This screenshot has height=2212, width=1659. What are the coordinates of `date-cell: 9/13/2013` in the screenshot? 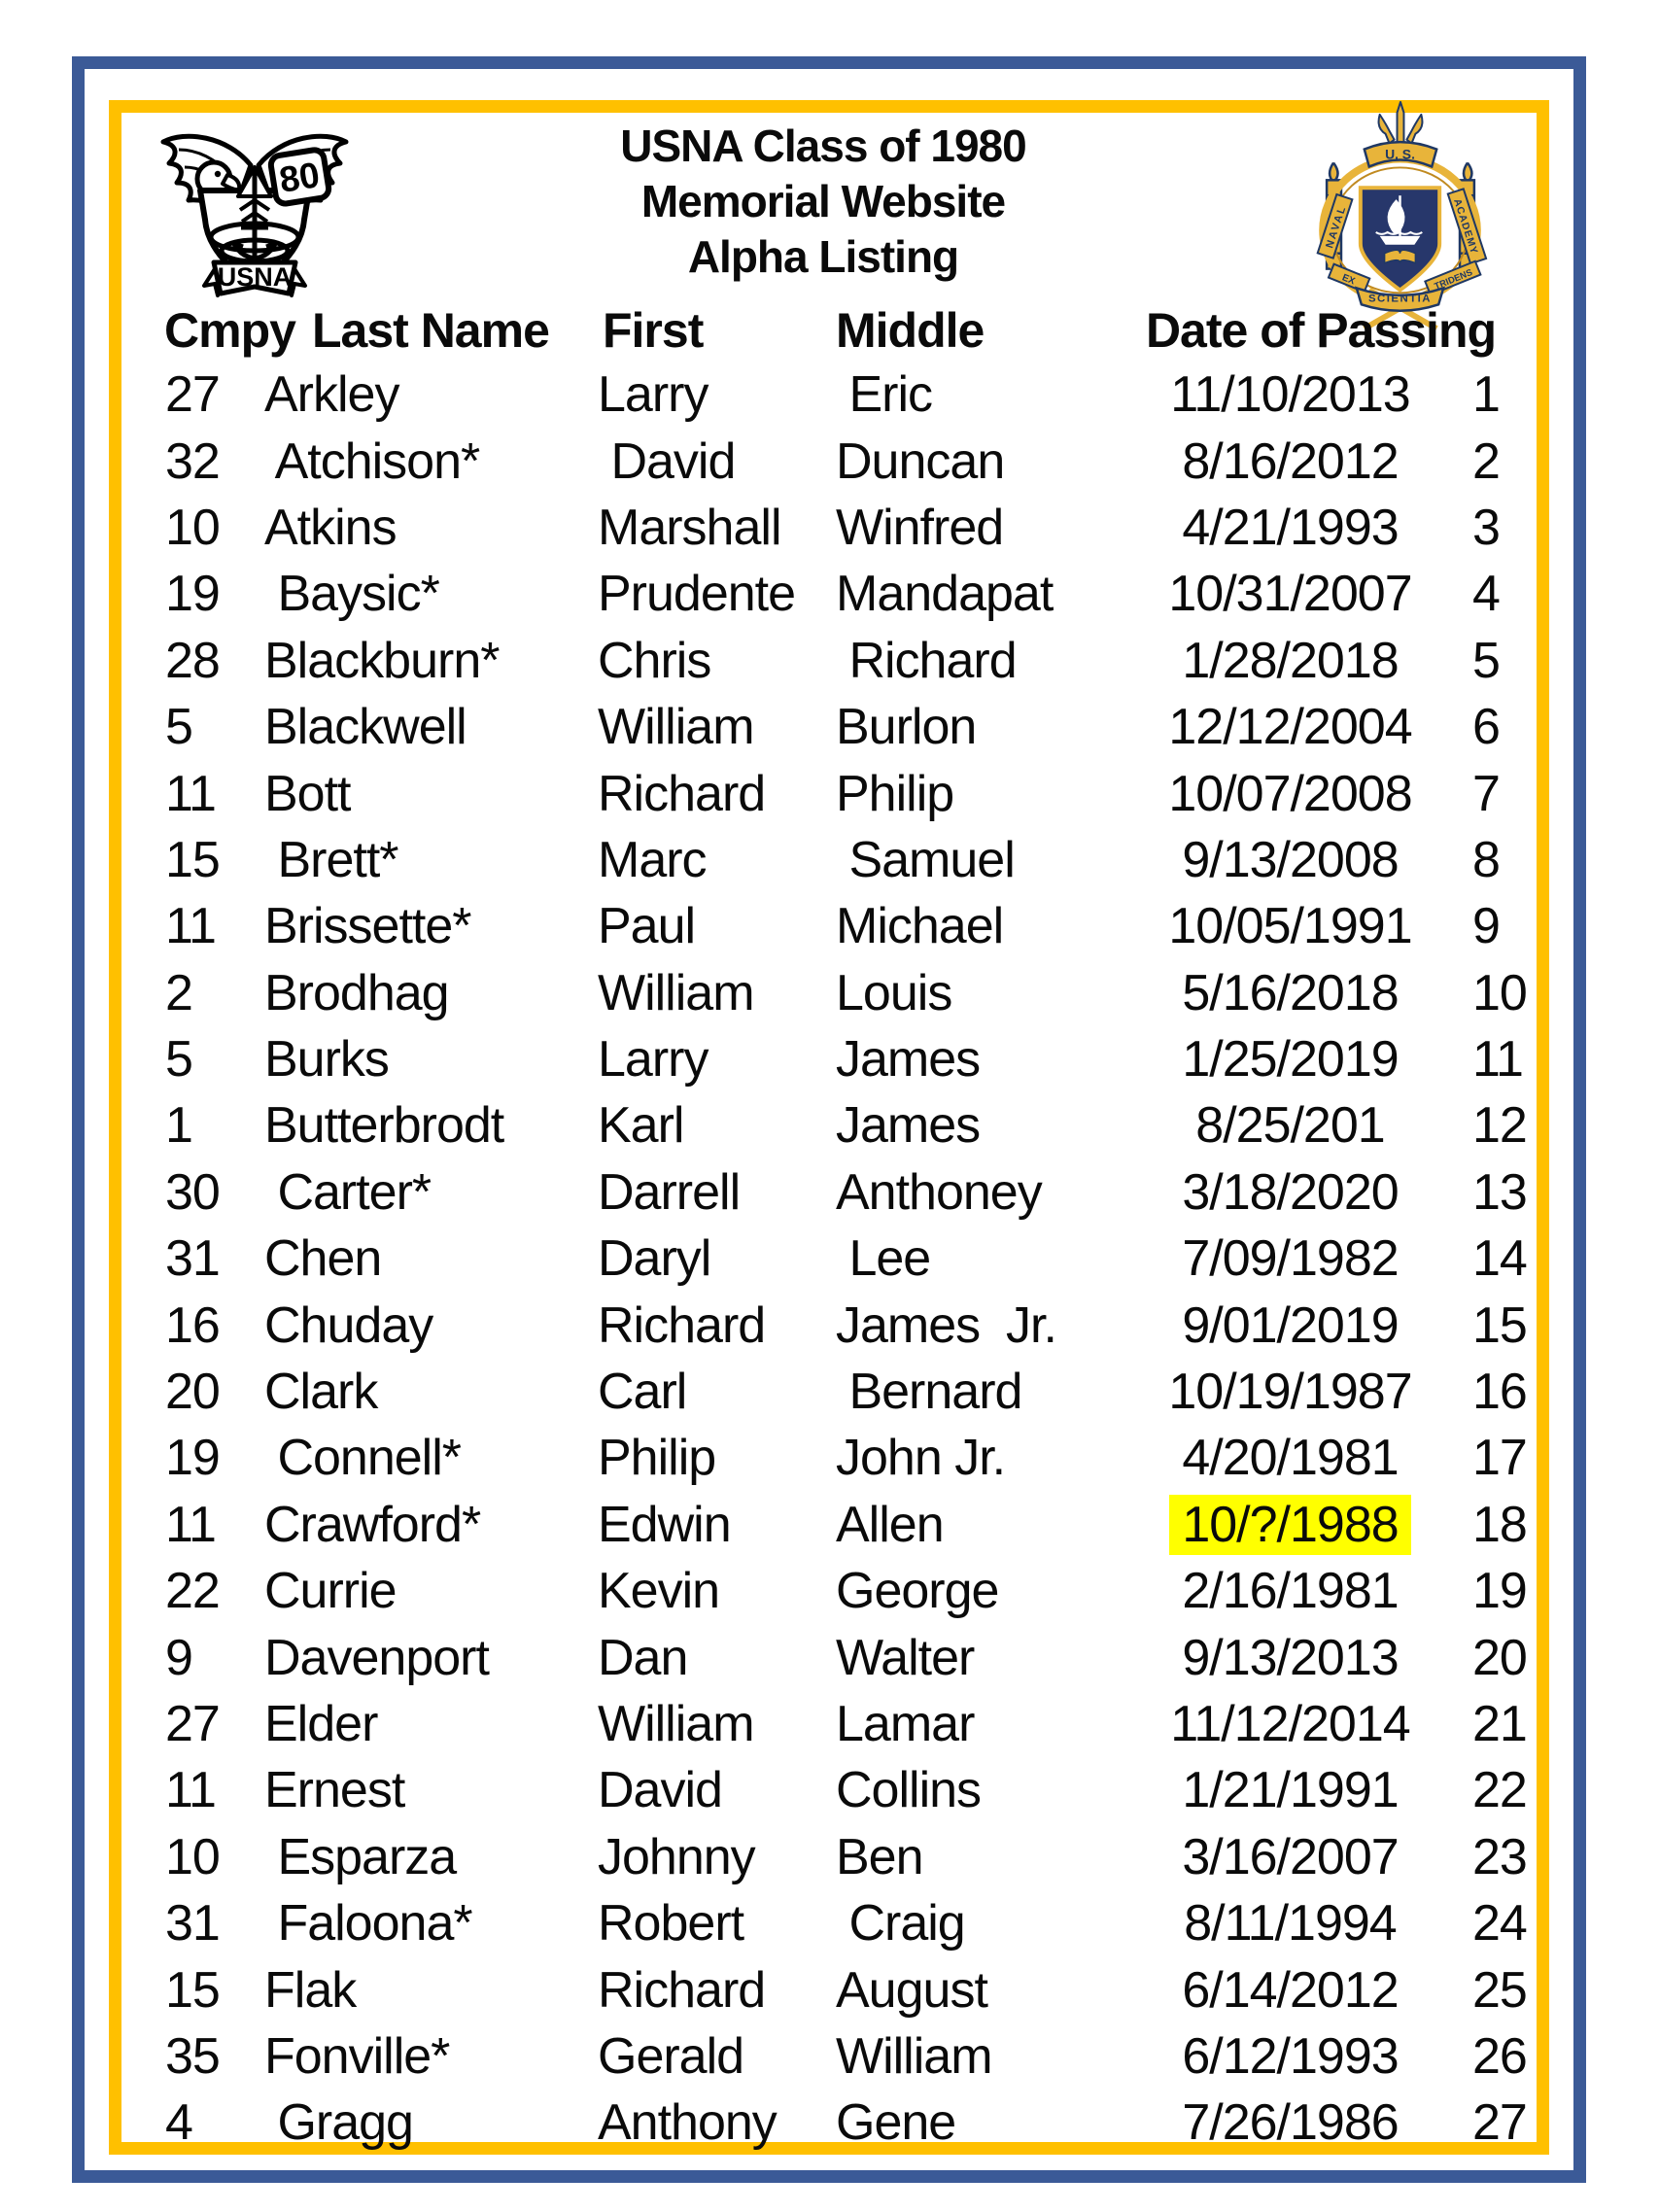 It's located at (1248, 1658).